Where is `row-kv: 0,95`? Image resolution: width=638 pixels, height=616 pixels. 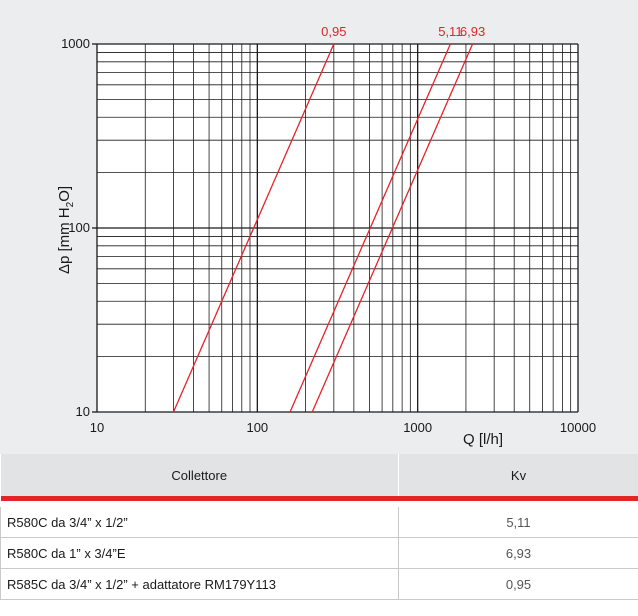
row-kv: 0,95 is located at coordinates (518, 584).